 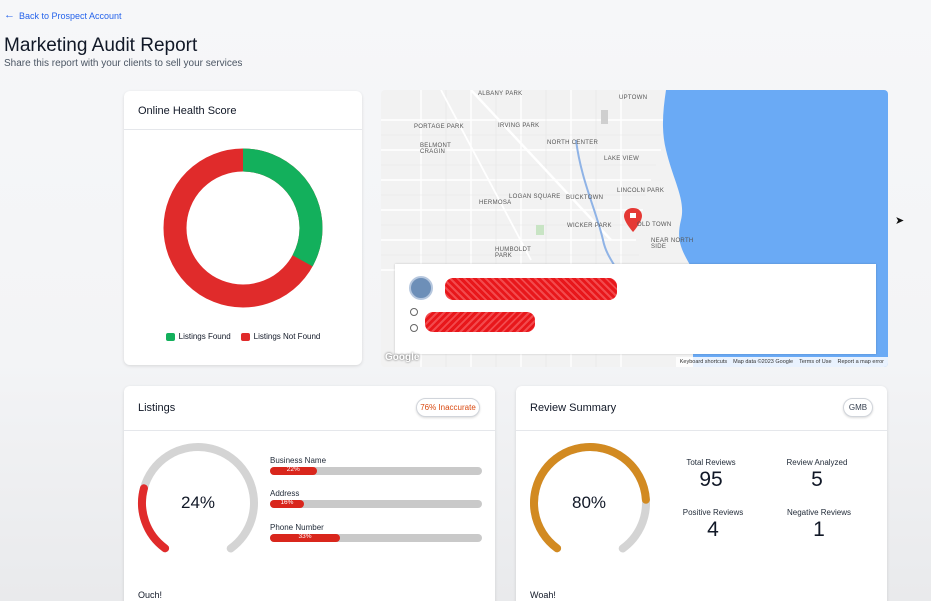 I want to click on listings-footer: Ouch!, so click(x=150, y=595).